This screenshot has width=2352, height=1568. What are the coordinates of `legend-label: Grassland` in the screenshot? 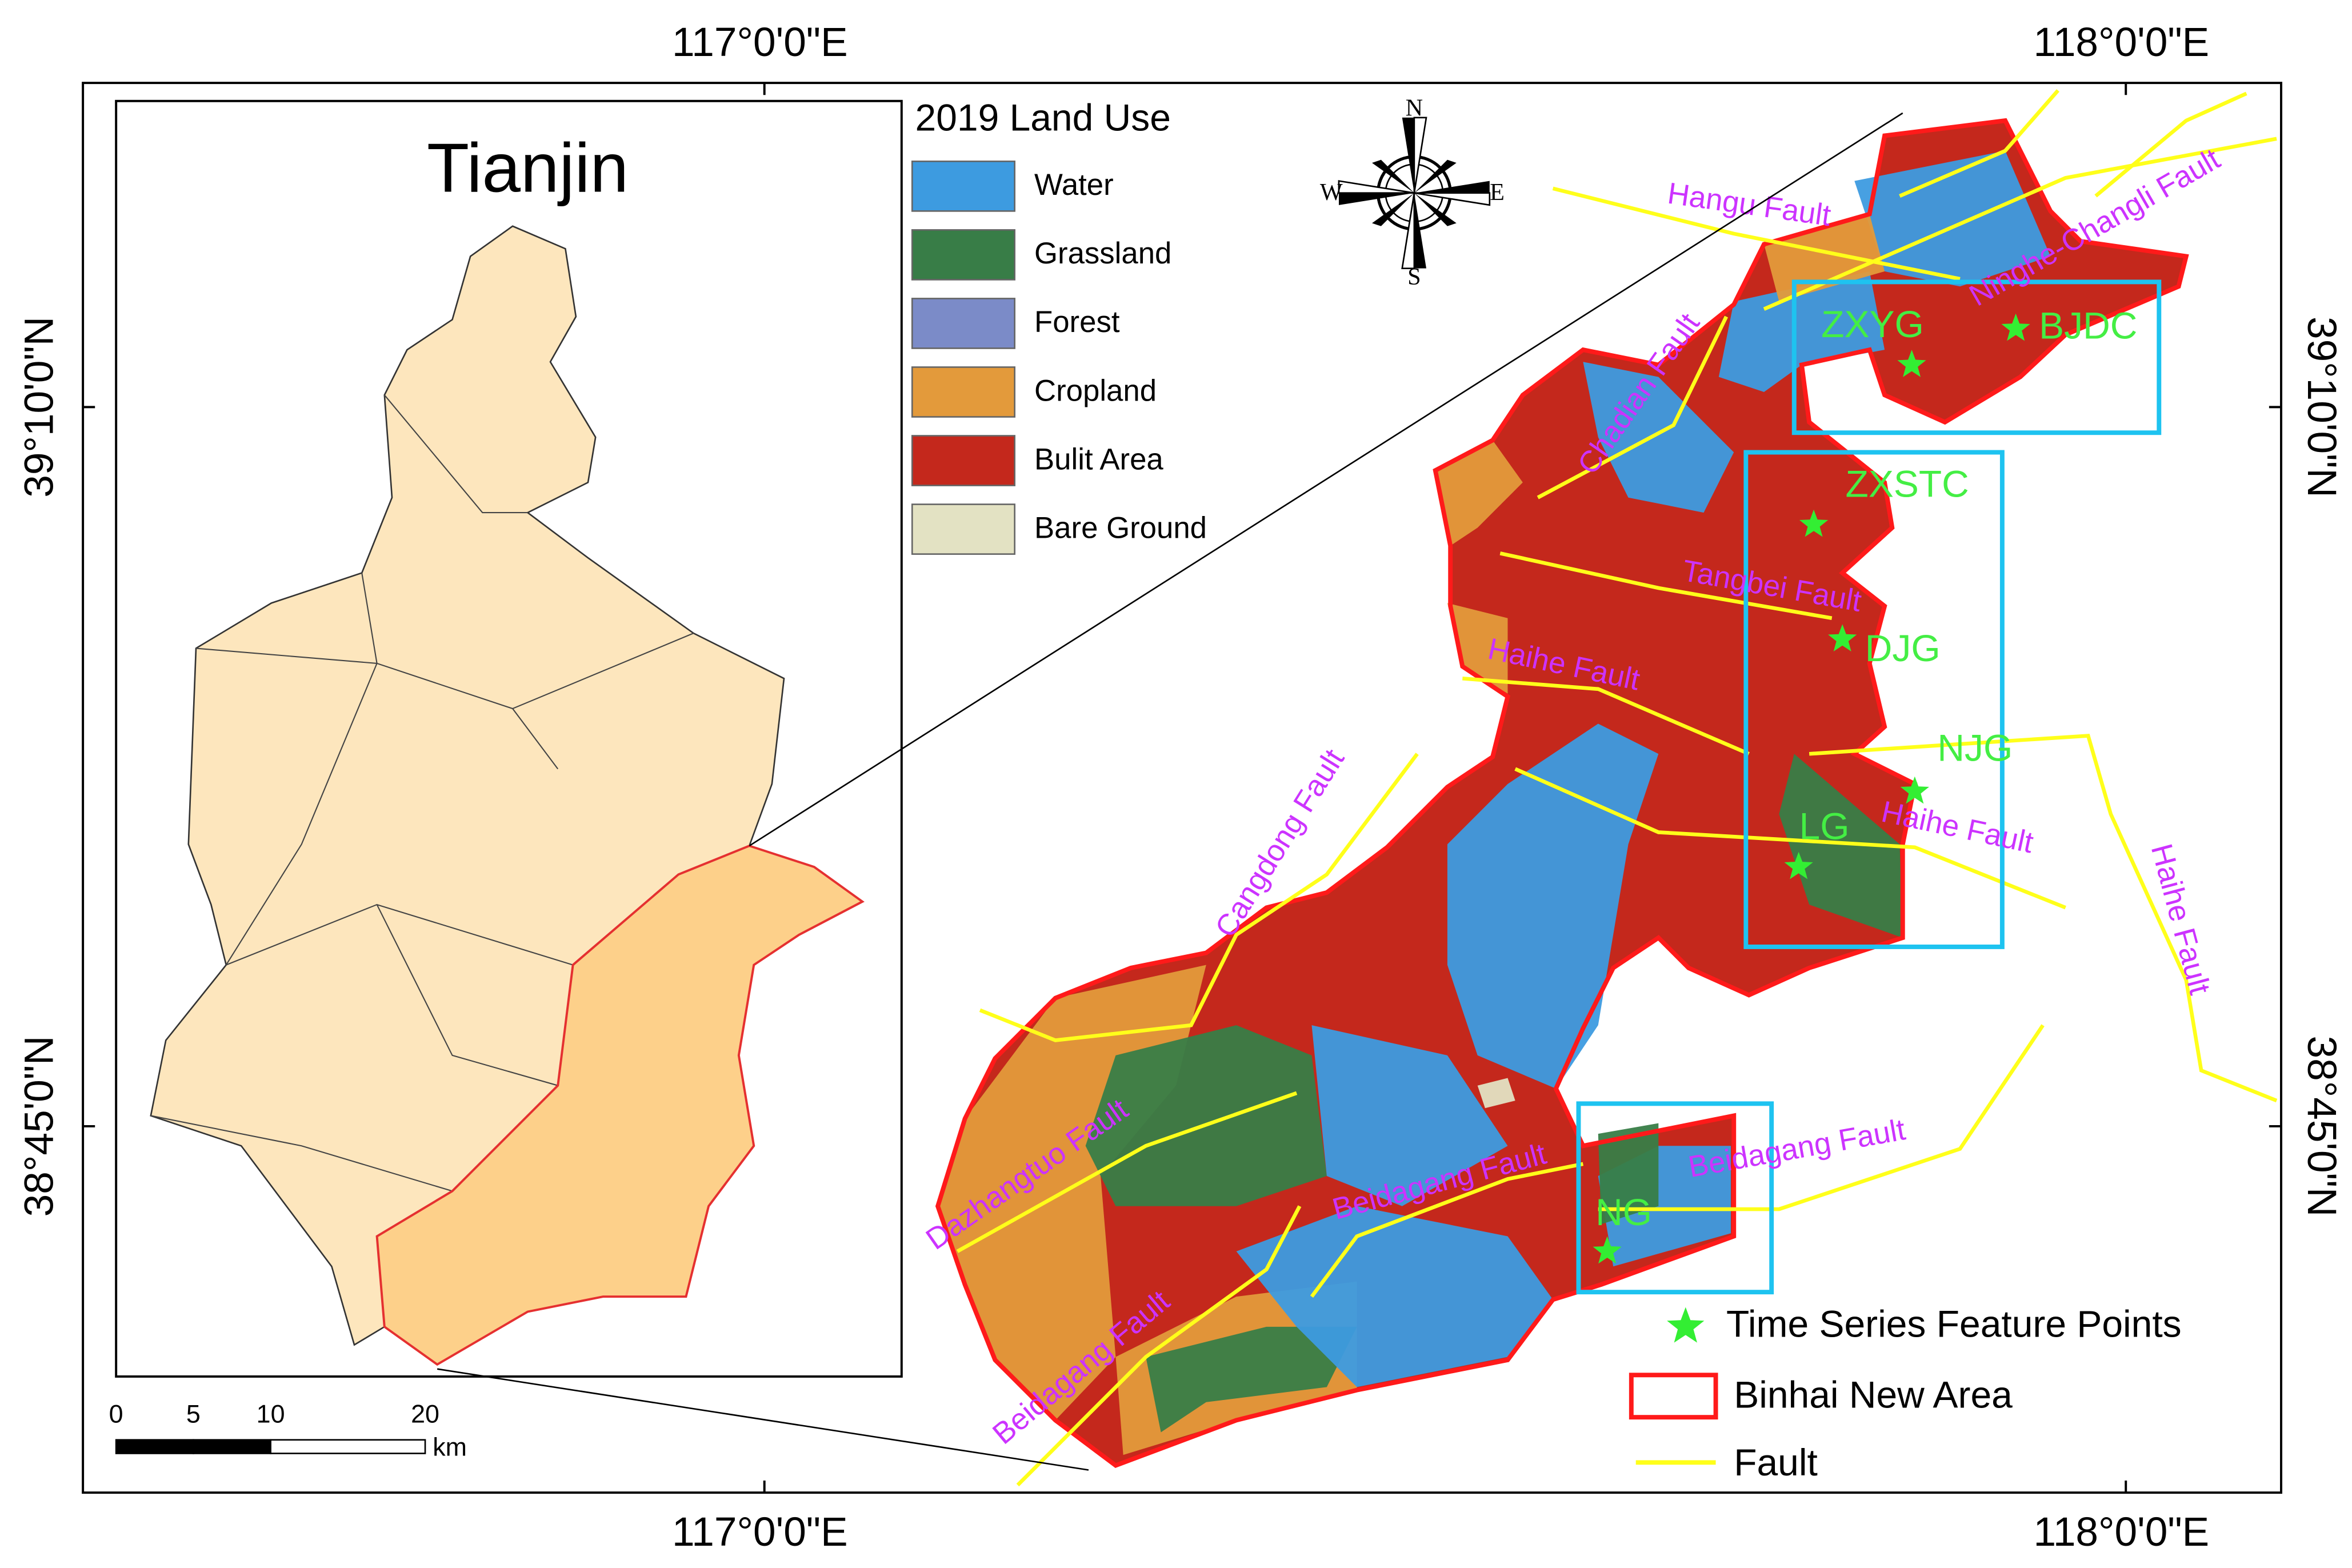 It's located at (1102, 253).